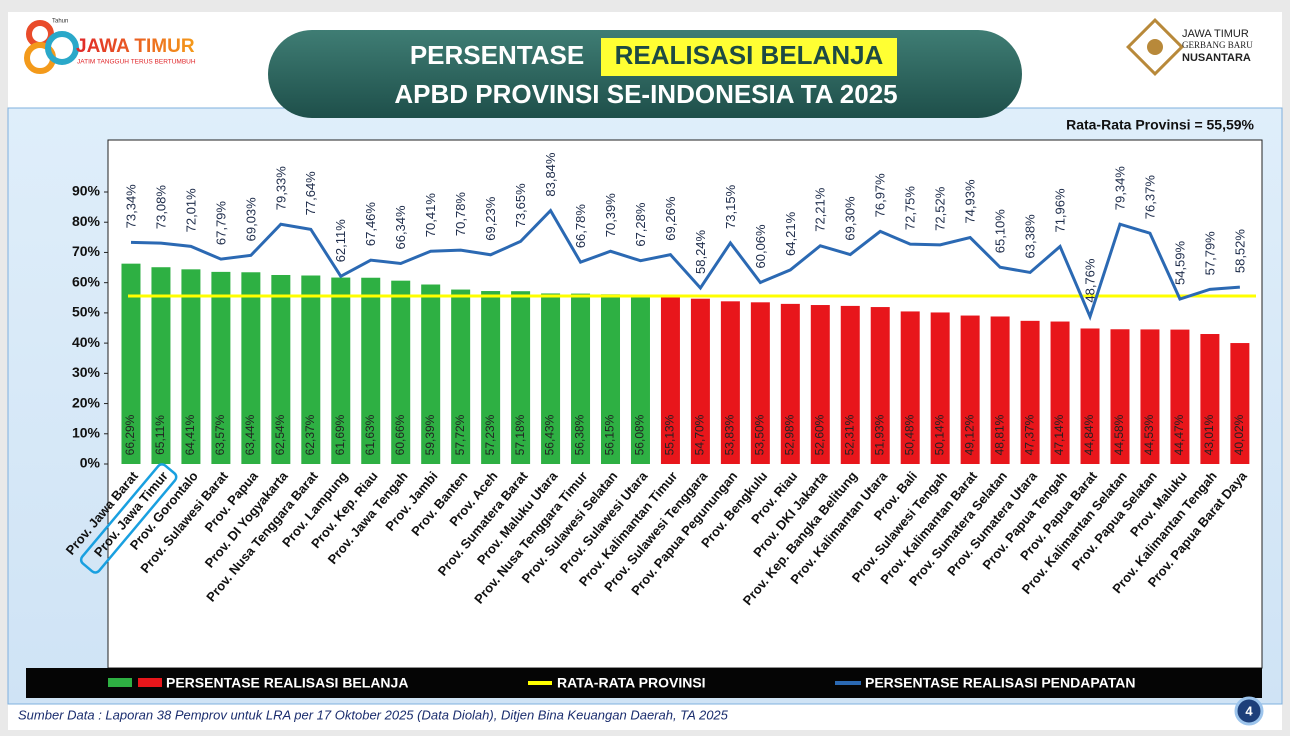 The width and height of the screenshot is (1290, 736). Describe the element at coordinates (730, 206) in the screenshot. I see `line-value-label: 73,15%` at that location.